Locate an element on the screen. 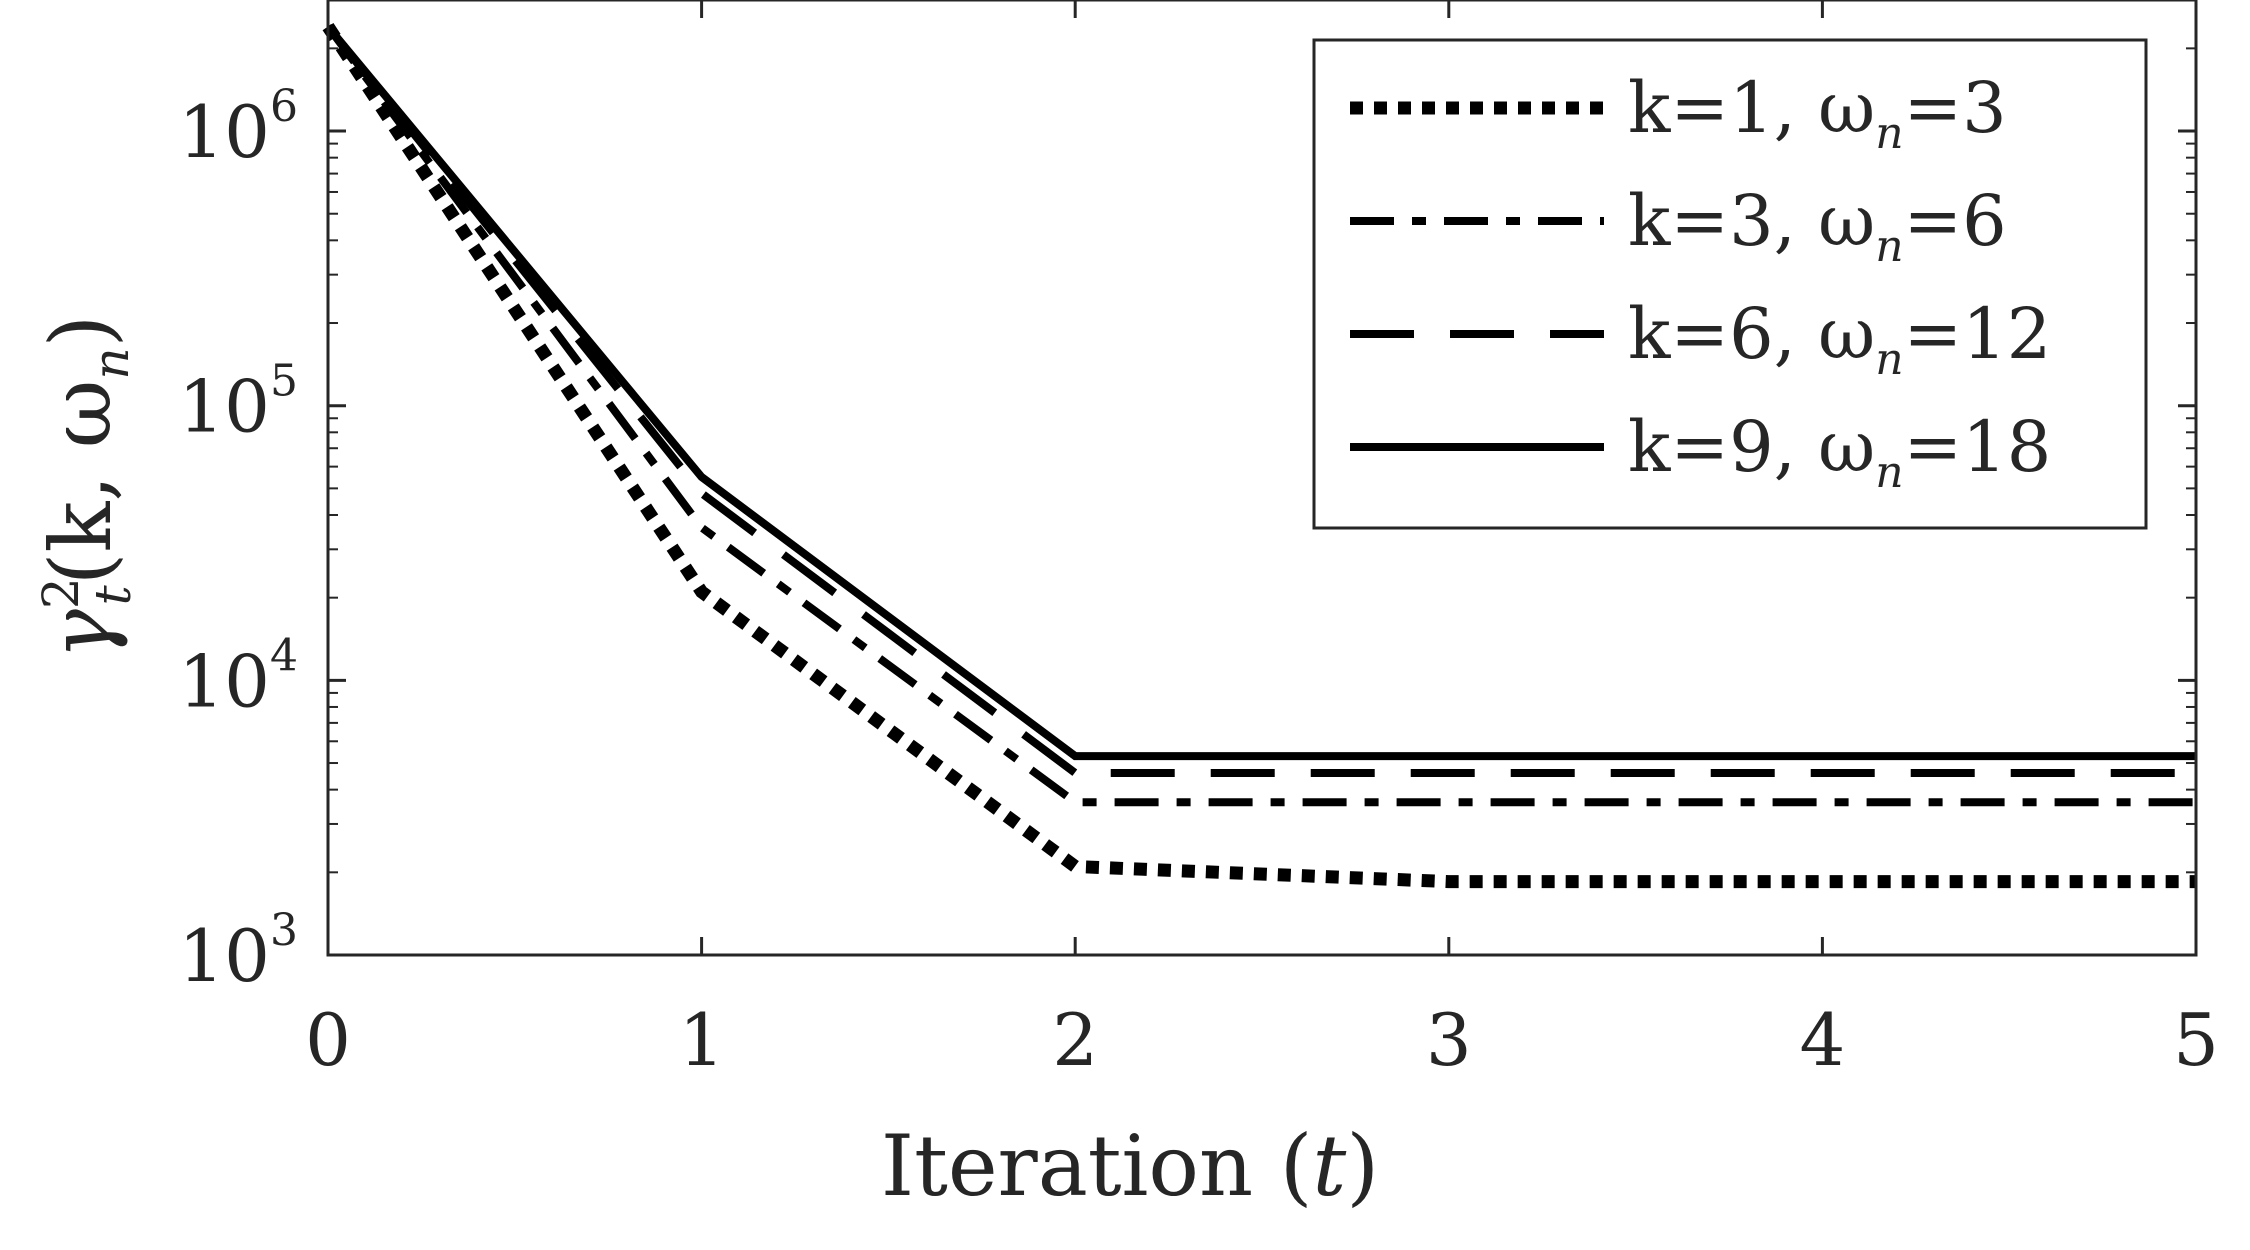 Image resolution: width=2250 pixels, height=1250 pixels. x-tick-label: 4 is located at coordinates (1822, 1040).